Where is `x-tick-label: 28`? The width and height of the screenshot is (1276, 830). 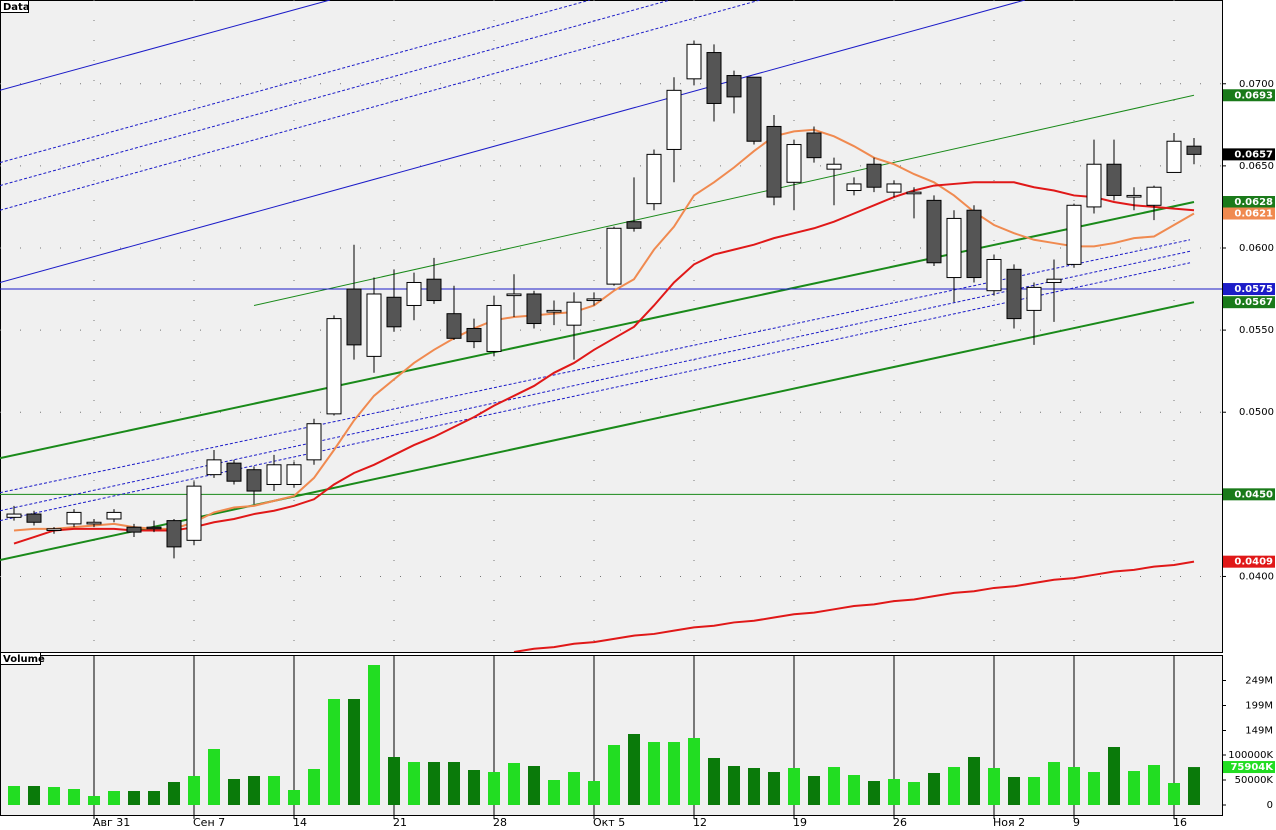
x-tick-label: 28 is located at coordinates (500, 822).